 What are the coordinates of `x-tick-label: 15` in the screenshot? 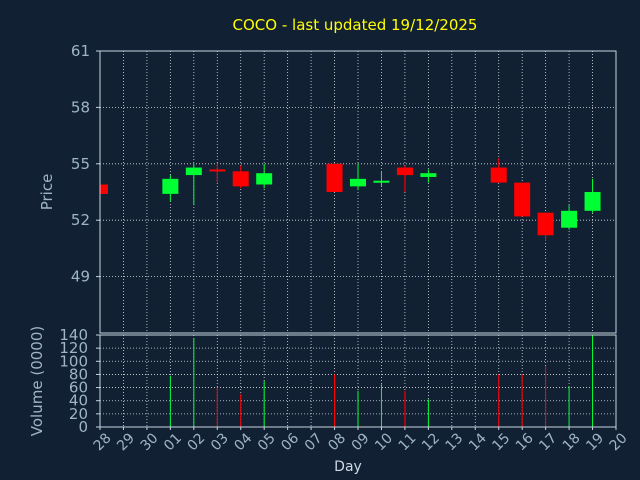 It's located at (501, 442).